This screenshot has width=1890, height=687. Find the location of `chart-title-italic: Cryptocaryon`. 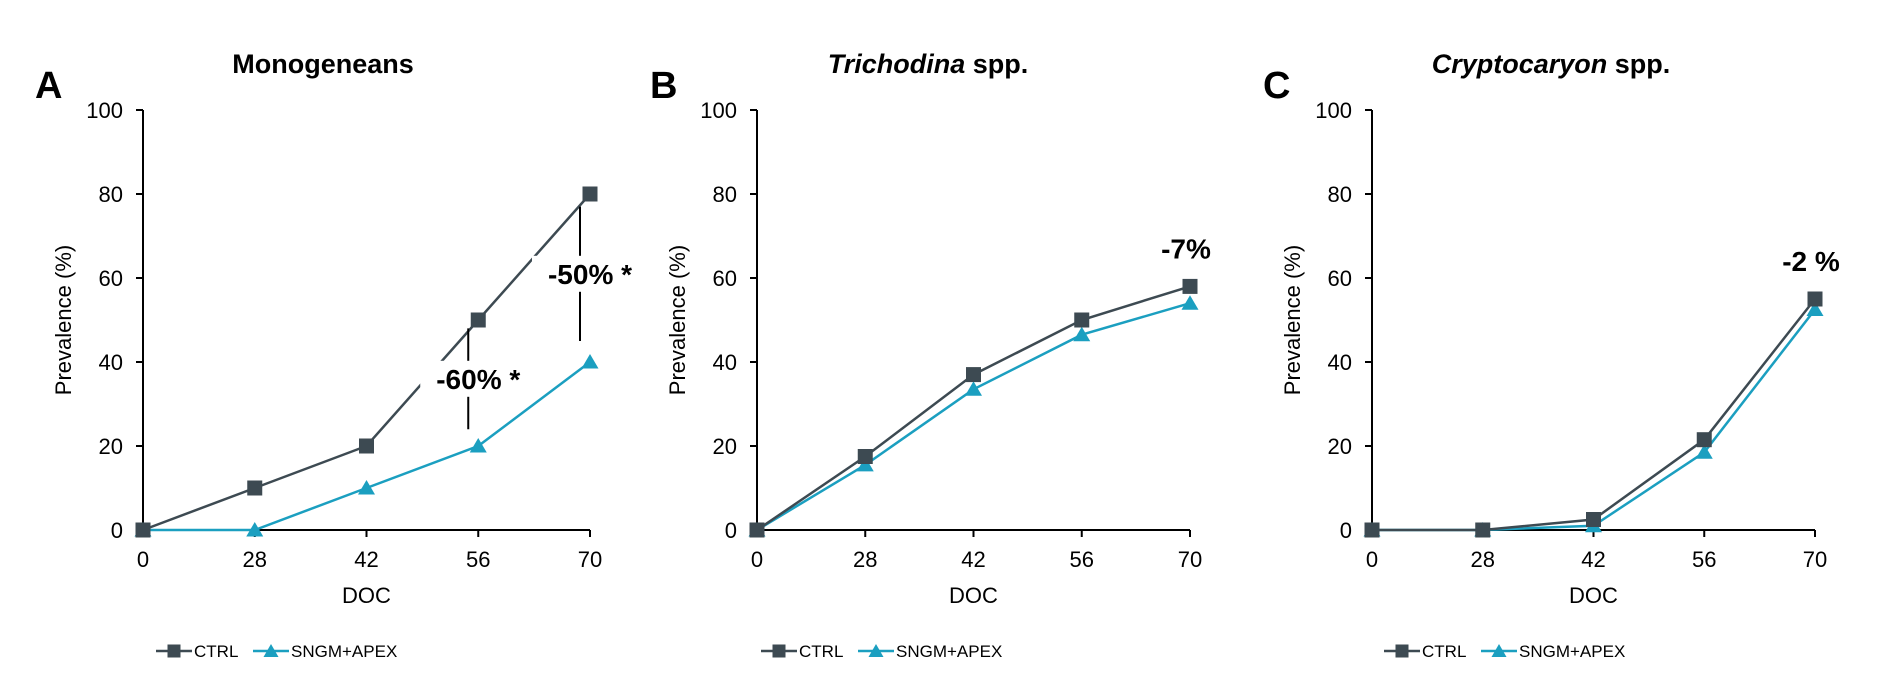

chart-title-italic: Cryptocaryon is located at coordinates (1520, 64).